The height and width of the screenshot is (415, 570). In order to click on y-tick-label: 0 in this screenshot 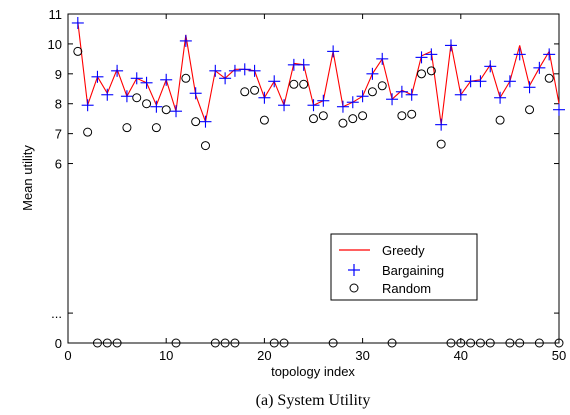, I will do `click(58, 343)`.